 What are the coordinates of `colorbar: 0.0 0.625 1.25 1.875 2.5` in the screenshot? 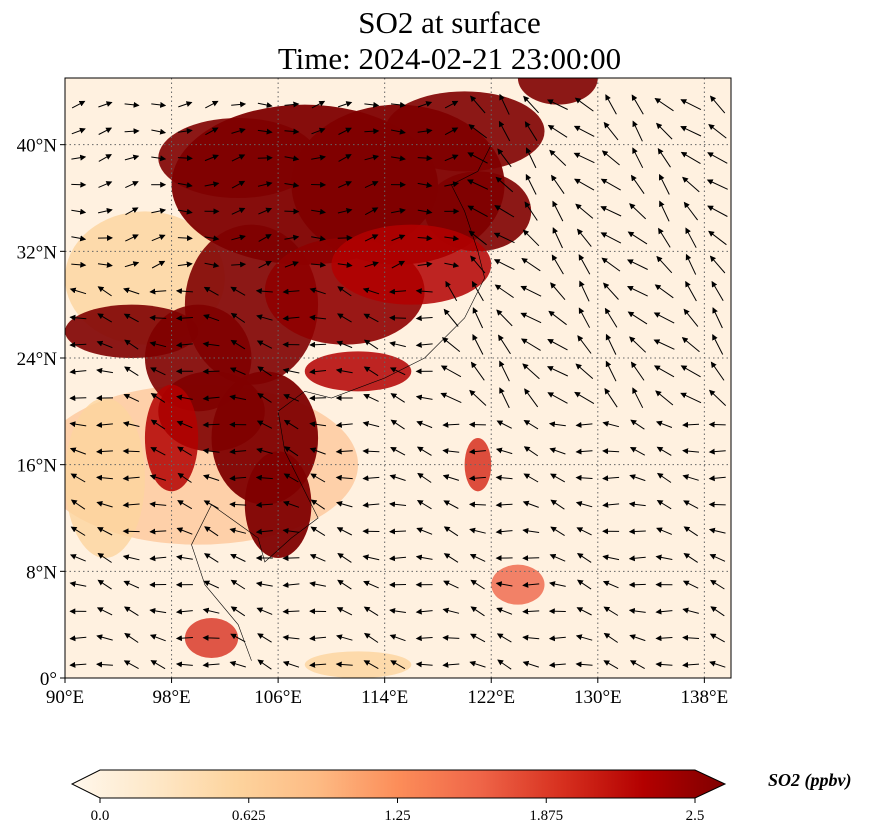 It's located at (398, 796).